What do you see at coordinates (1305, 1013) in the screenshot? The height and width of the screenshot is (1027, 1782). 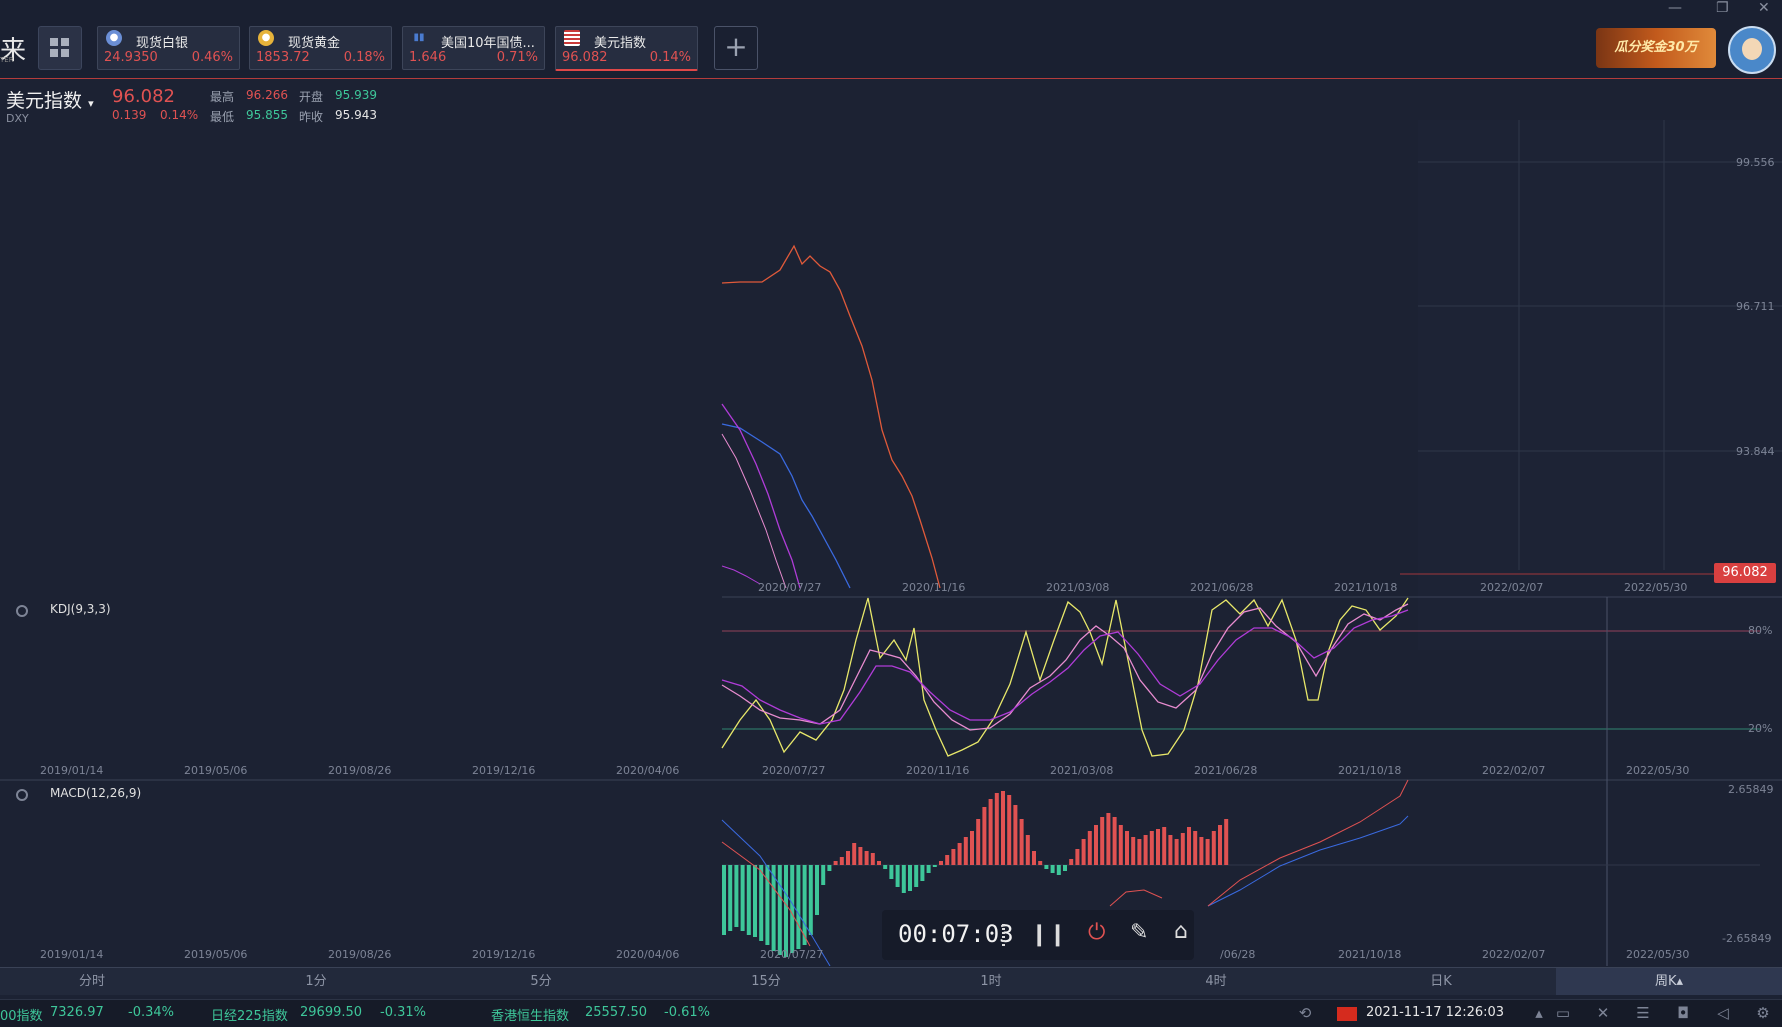 I see `sync-icon: ⟲` at bounding box center [1305, 1013].